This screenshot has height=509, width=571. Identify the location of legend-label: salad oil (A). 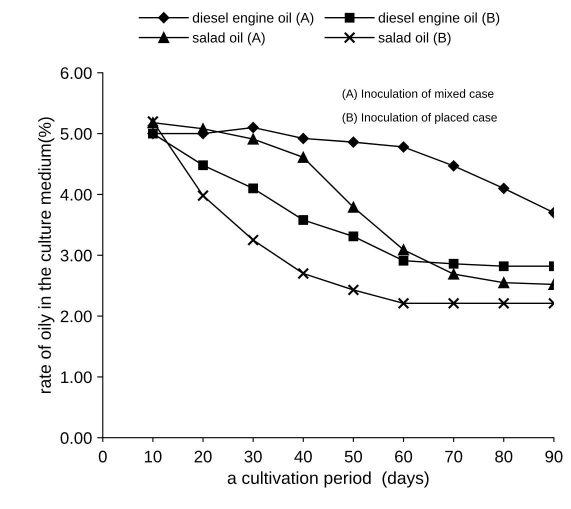
(228, 39).